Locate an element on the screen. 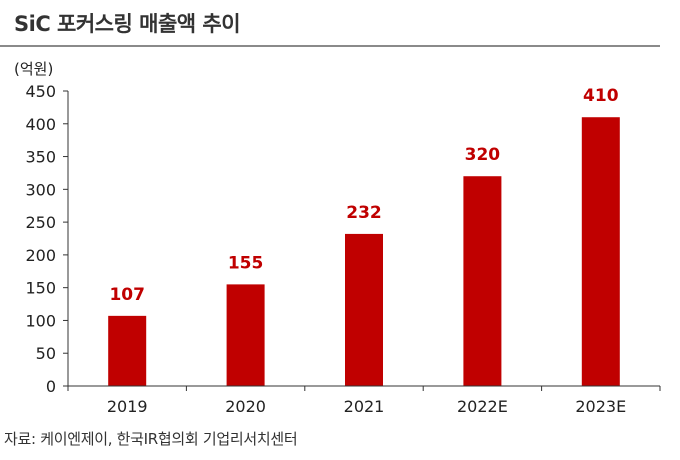 This screenshot has width=680, height=460. data-label-2023E: 410 is located at coordinates (601, 96).